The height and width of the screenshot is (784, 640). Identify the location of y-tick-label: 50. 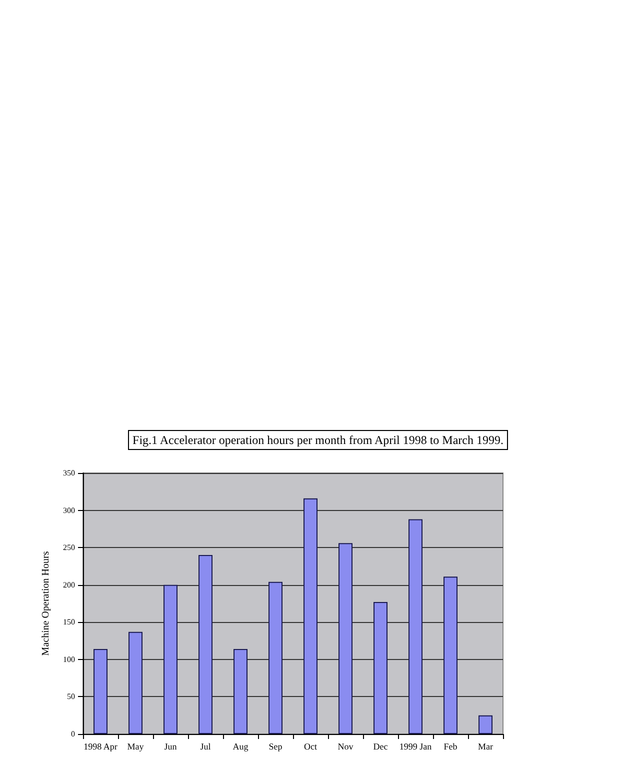
(71, 697).